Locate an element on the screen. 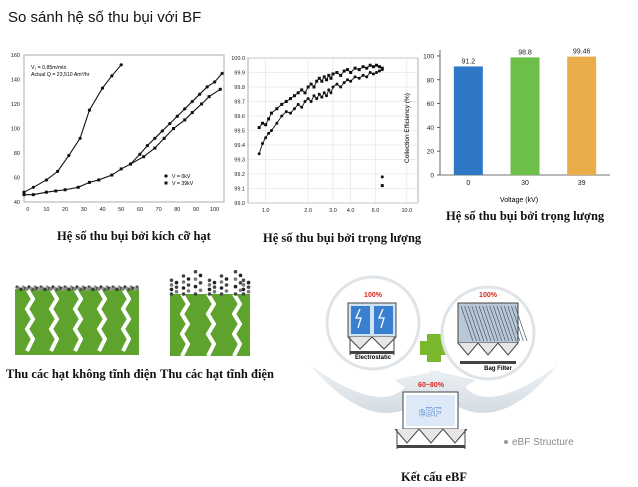  y-tick-label: 99.5 is located at coordinates (239, 132).